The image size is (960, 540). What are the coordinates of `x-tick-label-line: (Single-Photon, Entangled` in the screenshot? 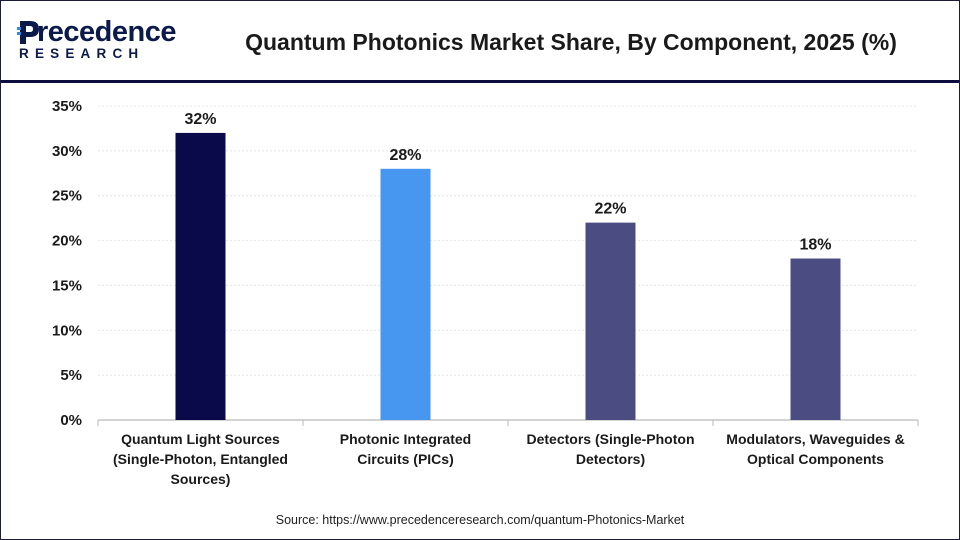 It's located at (200, 459).